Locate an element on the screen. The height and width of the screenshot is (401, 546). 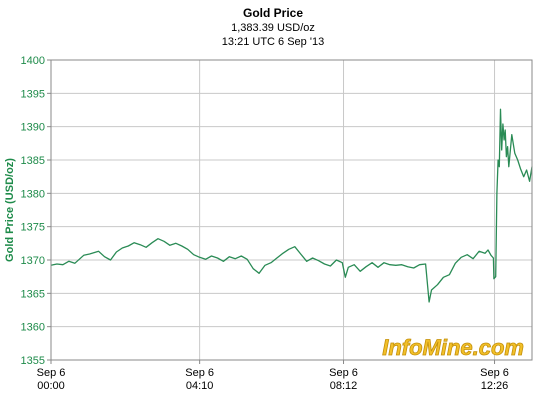
infomine-watermark: InfoMine.com is located at coordinates (453, 347).